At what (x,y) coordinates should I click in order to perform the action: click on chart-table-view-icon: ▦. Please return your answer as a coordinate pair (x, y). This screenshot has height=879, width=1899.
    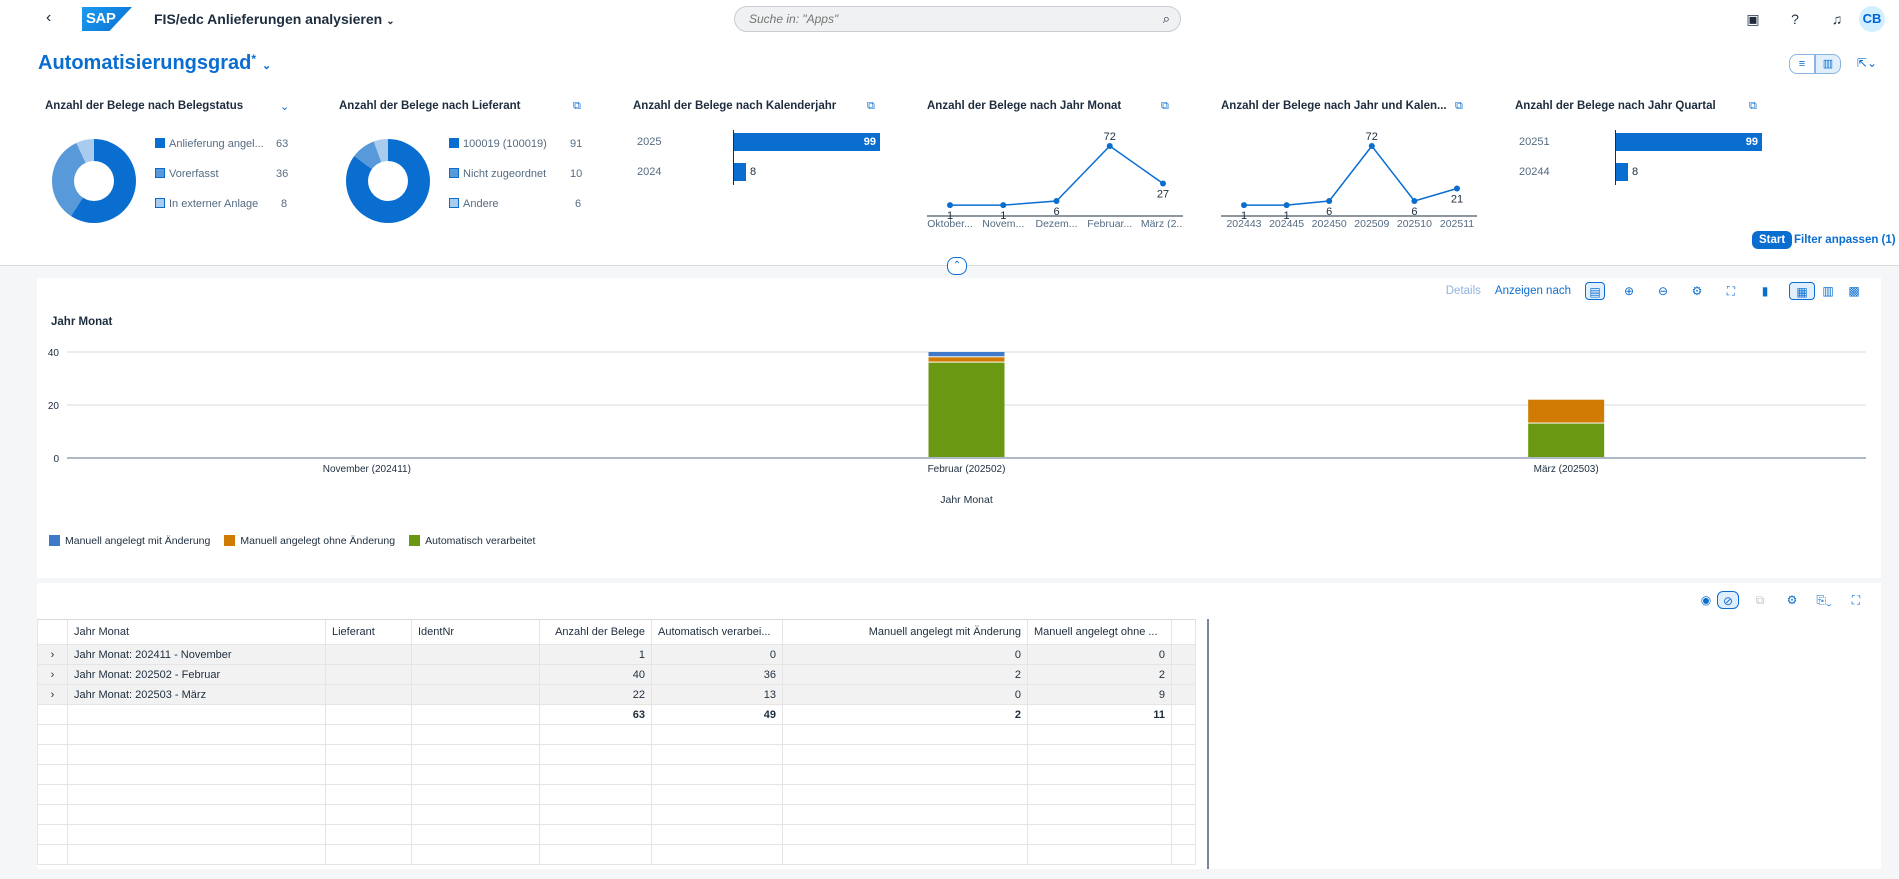
    Looking at the image, I should click on (1802, 291).